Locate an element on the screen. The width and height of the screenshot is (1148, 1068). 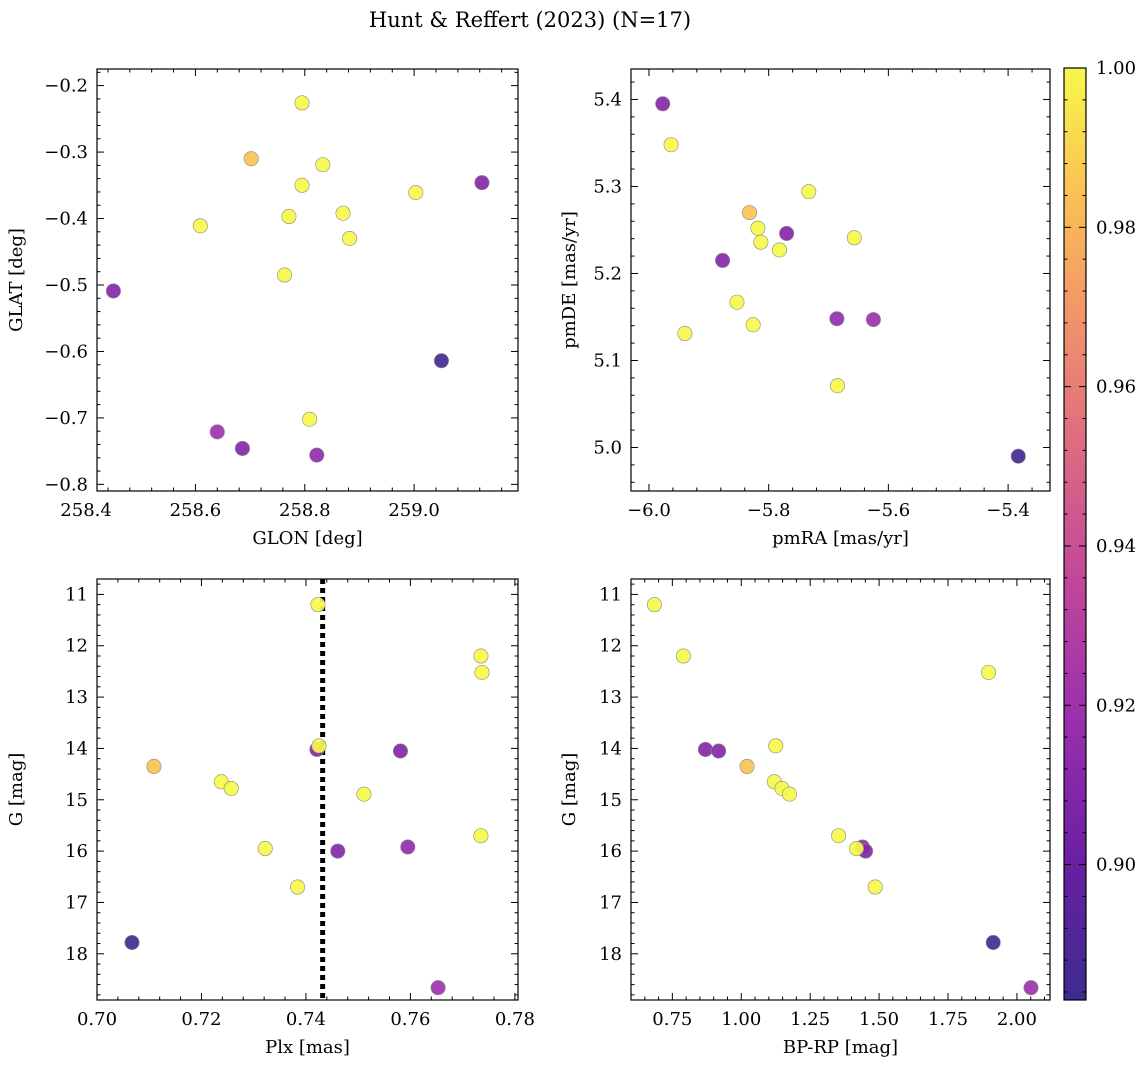
x-tick-label: 0.74 is located at coordinates (306, 1019).